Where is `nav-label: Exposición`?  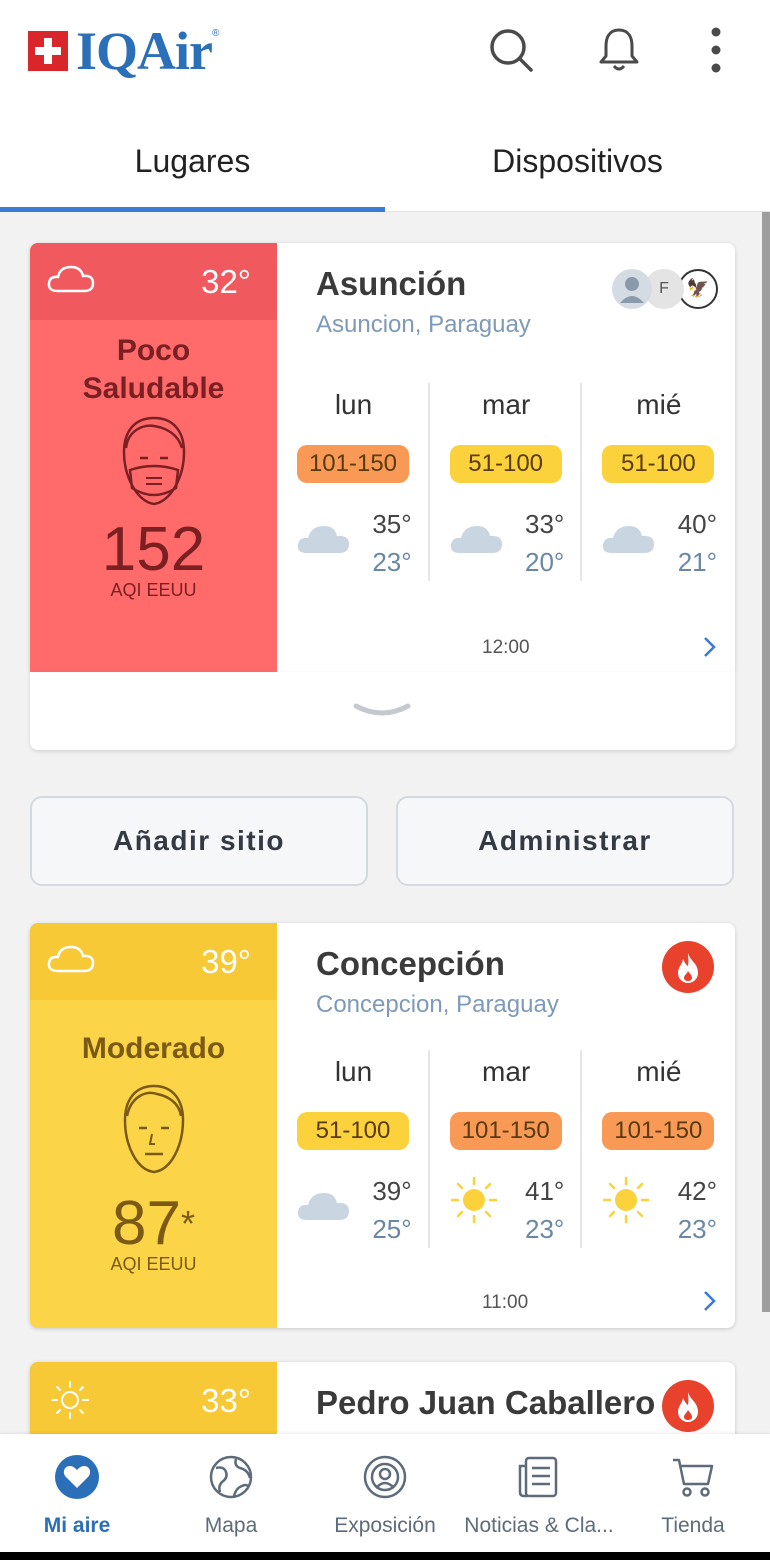
nav-label: Exposición is located at coordinates (385, 1525).